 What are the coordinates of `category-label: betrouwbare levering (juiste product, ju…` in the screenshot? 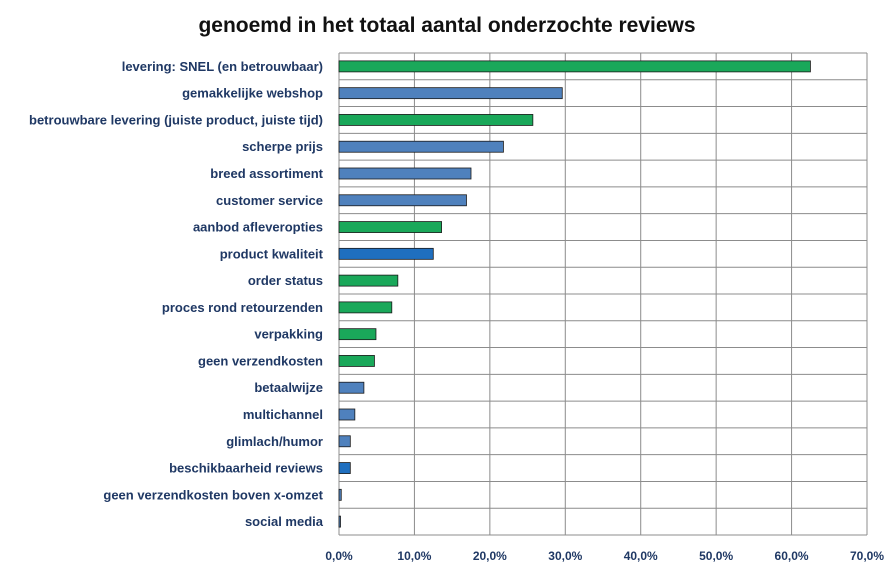 It's located at (176, 119).